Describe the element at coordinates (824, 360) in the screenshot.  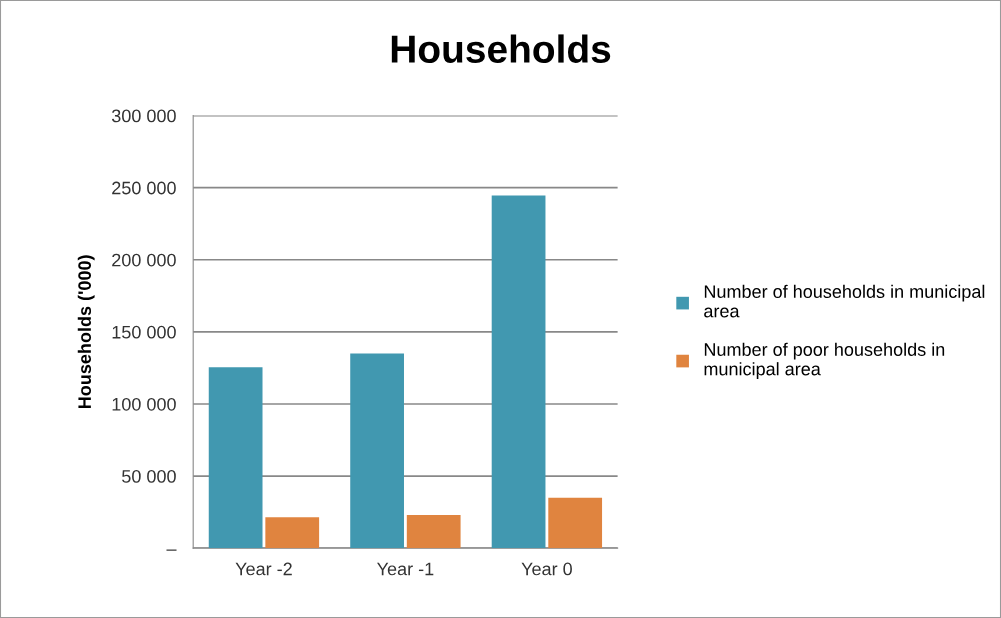
I see `legend-label: Number of poor households in municipal area` at that location.